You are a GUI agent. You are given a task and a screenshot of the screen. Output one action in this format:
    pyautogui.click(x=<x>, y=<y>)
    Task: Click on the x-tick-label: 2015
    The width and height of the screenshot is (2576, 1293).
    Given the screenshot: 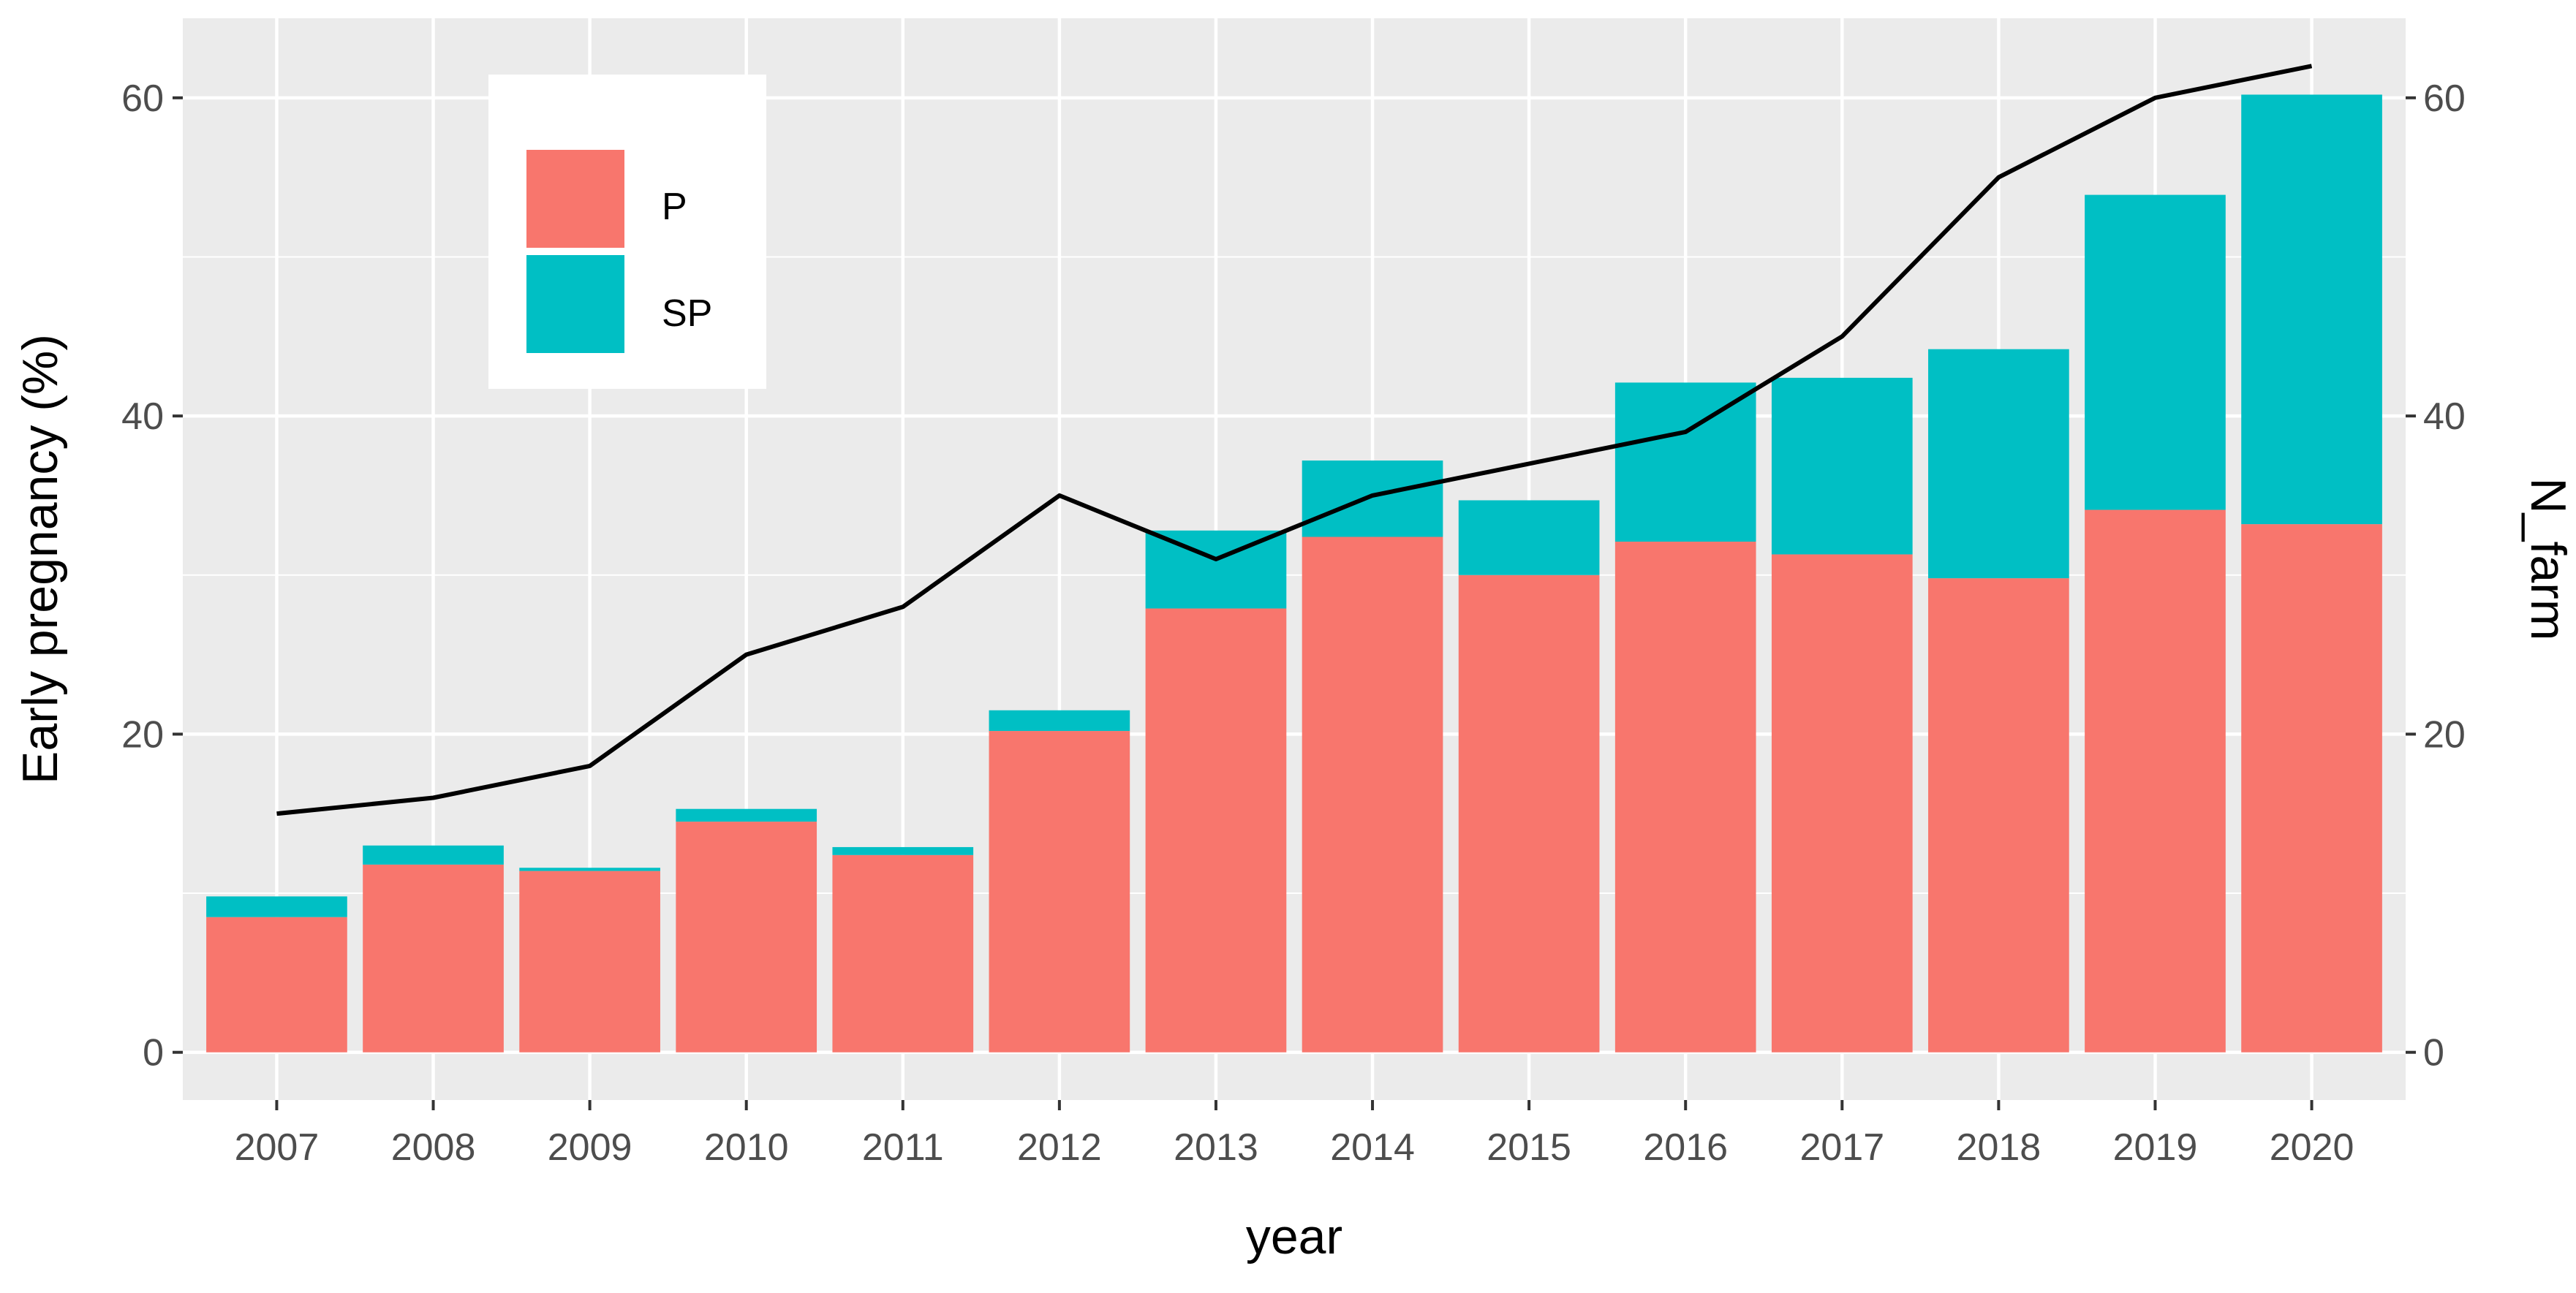 What is the action you would take?
    pyautogui.click(x=1529, y=1147)
    